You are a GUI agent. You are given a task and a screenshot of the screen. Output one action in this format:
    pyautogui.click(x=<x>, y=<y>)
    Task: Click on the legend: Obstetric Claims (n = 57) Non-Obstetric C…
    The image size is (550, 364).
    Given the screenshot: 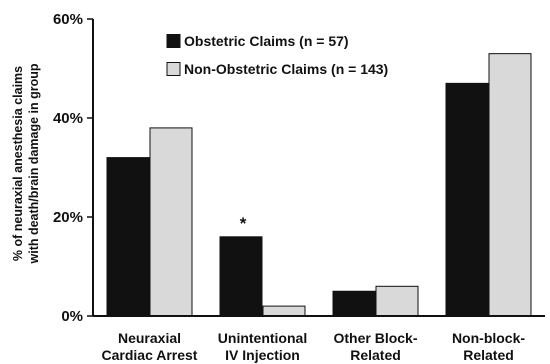 What is the action you would take?
    pyautogui.click(x=277, y=55)
    